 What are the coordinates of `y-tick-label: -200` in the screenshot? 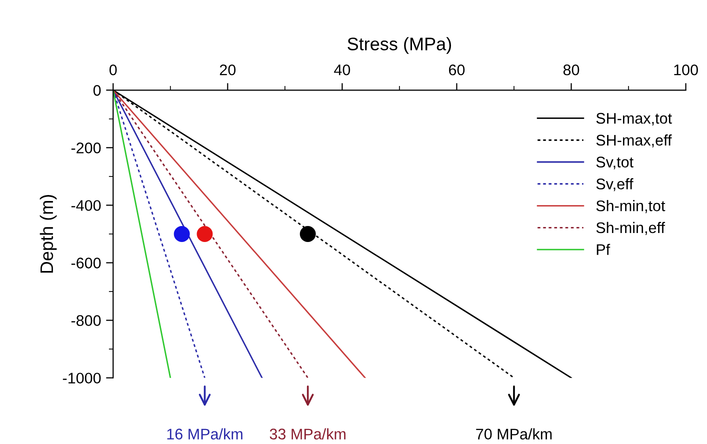 It's located at (86, 148).